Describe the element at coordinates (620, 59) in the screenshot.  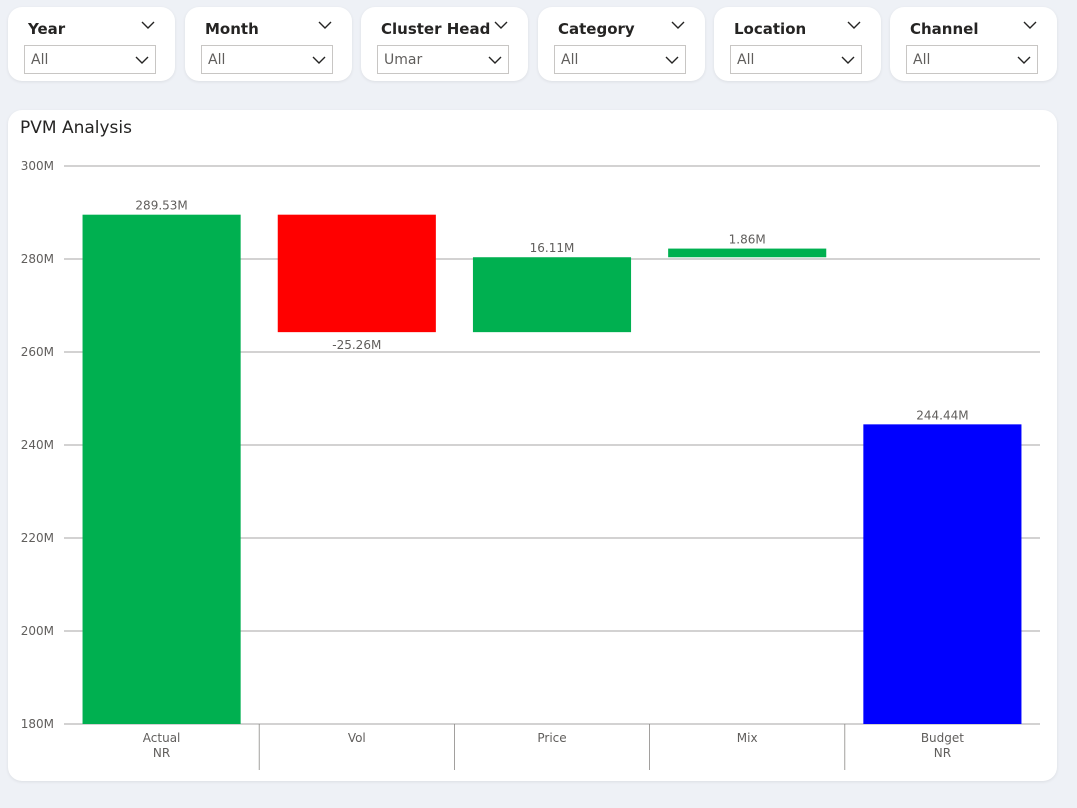
I see `category-dropdown: All` at that location.